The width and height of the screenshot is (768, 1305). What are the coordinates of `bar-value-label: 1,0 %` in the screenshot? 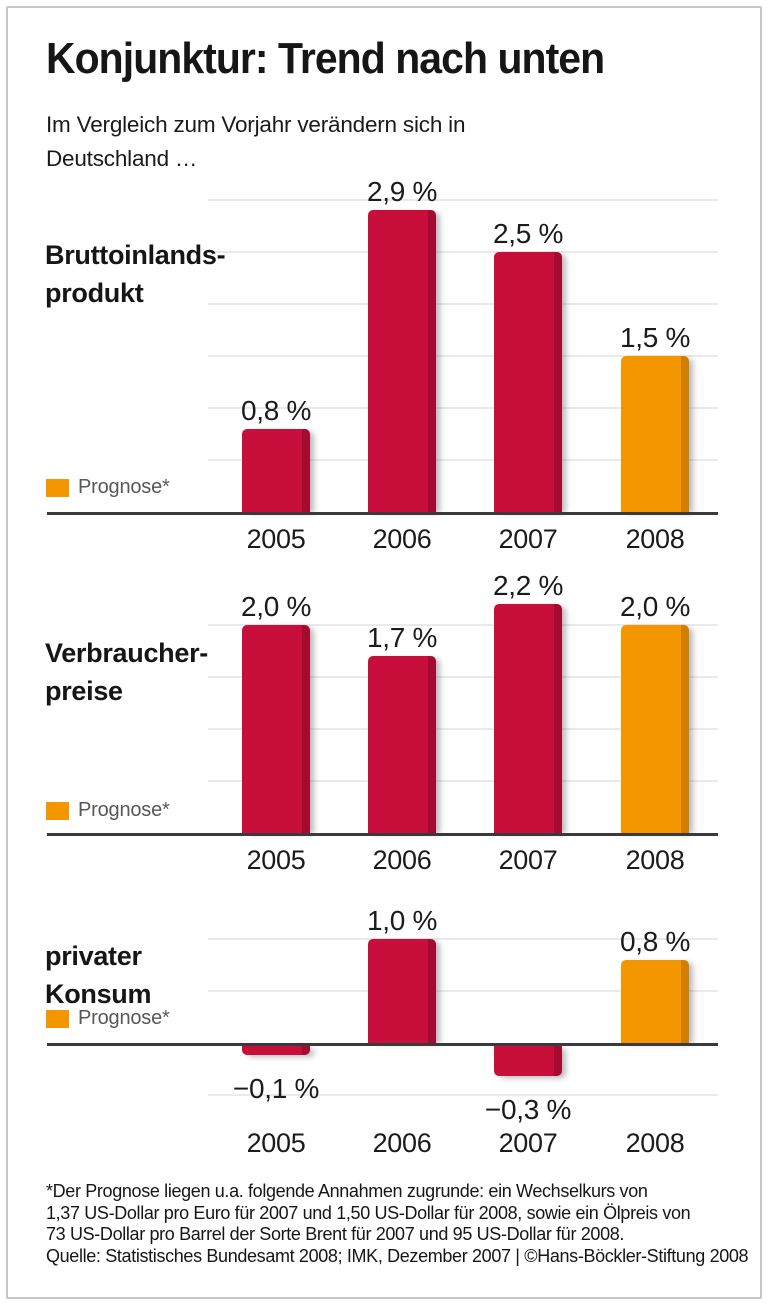 It's located at (402, 920).